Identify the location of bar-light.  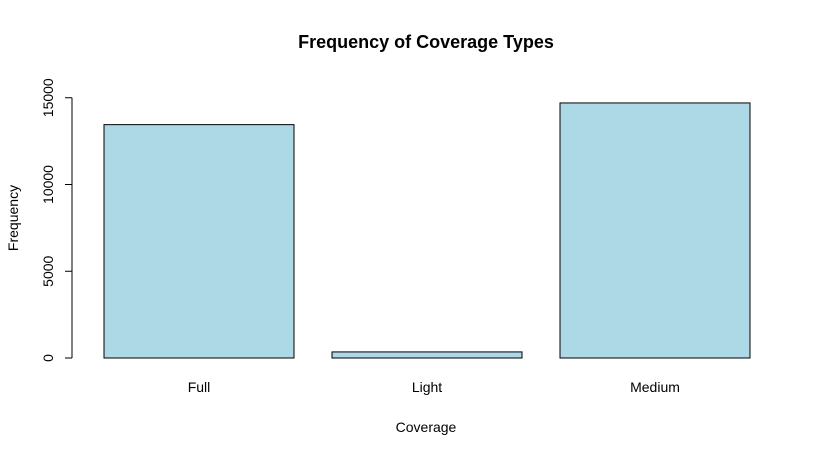
(427, 355).